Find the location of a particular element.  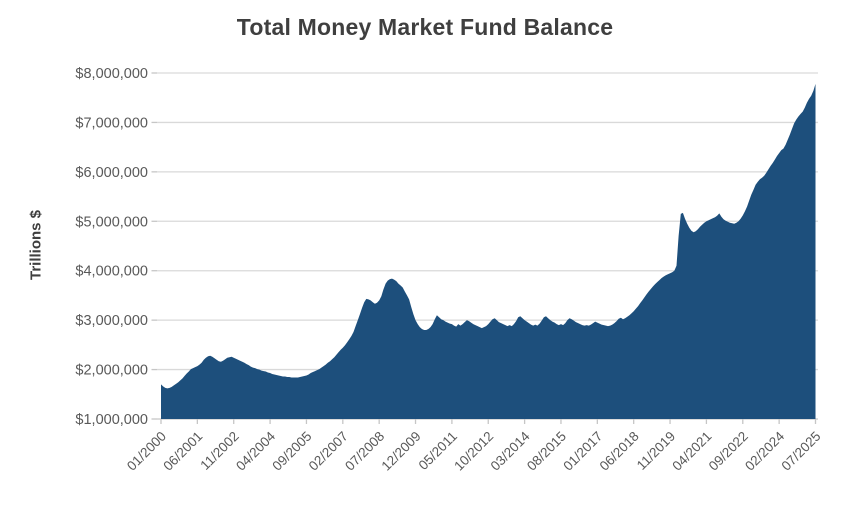

x-tick-label: 02/2007 is located at coordinates (328, 451).